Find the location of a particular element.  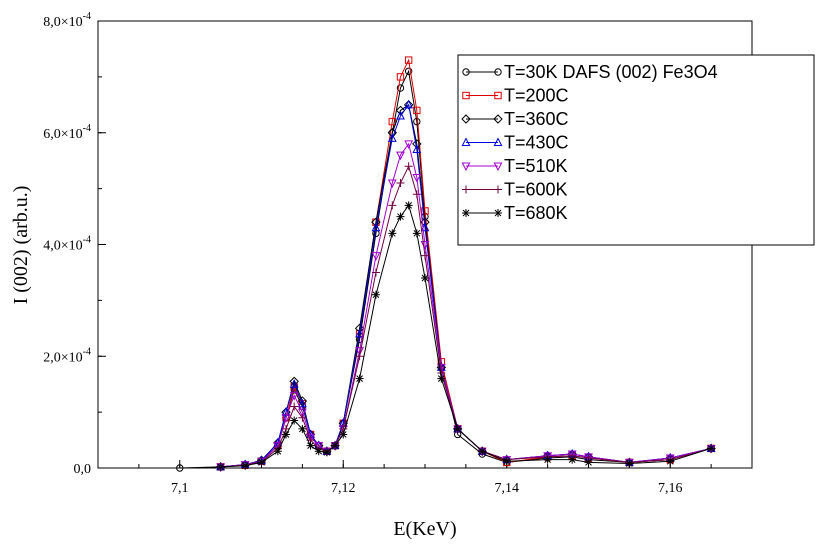

legend-label: T=430C is located at coordinates (536, 143).